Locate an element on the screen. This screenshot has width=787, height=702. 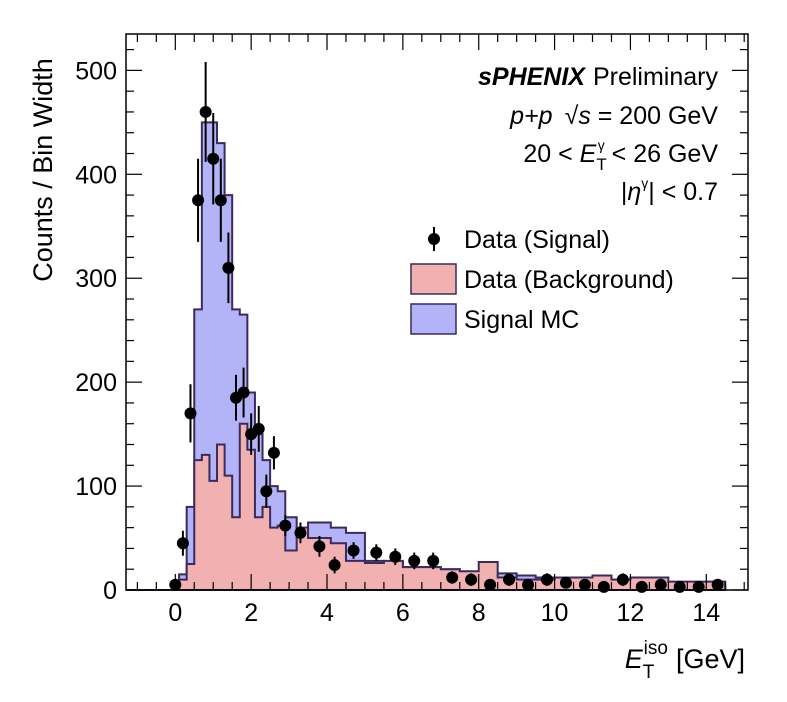
legend-mc-label: Signal MC is located at coordinates (521, 320).